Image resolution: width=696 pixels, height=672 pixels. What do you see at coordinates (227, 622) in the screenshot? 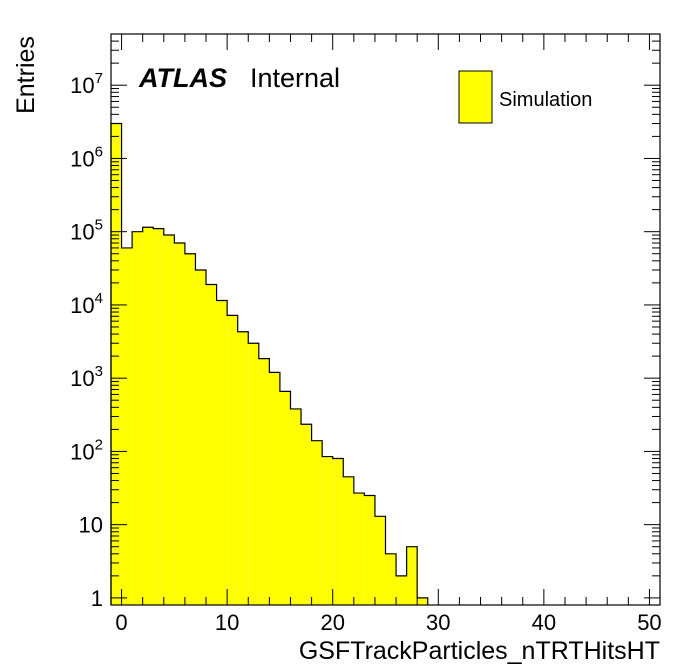
I see `x-tick-label: 10` at bounding box center [227, 622].